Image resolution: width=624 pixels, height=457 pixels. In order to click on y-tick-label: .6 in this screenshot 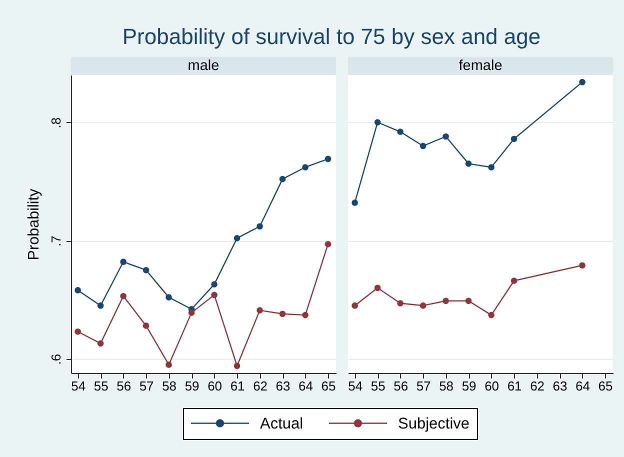, I will do `click(56, 359)`.